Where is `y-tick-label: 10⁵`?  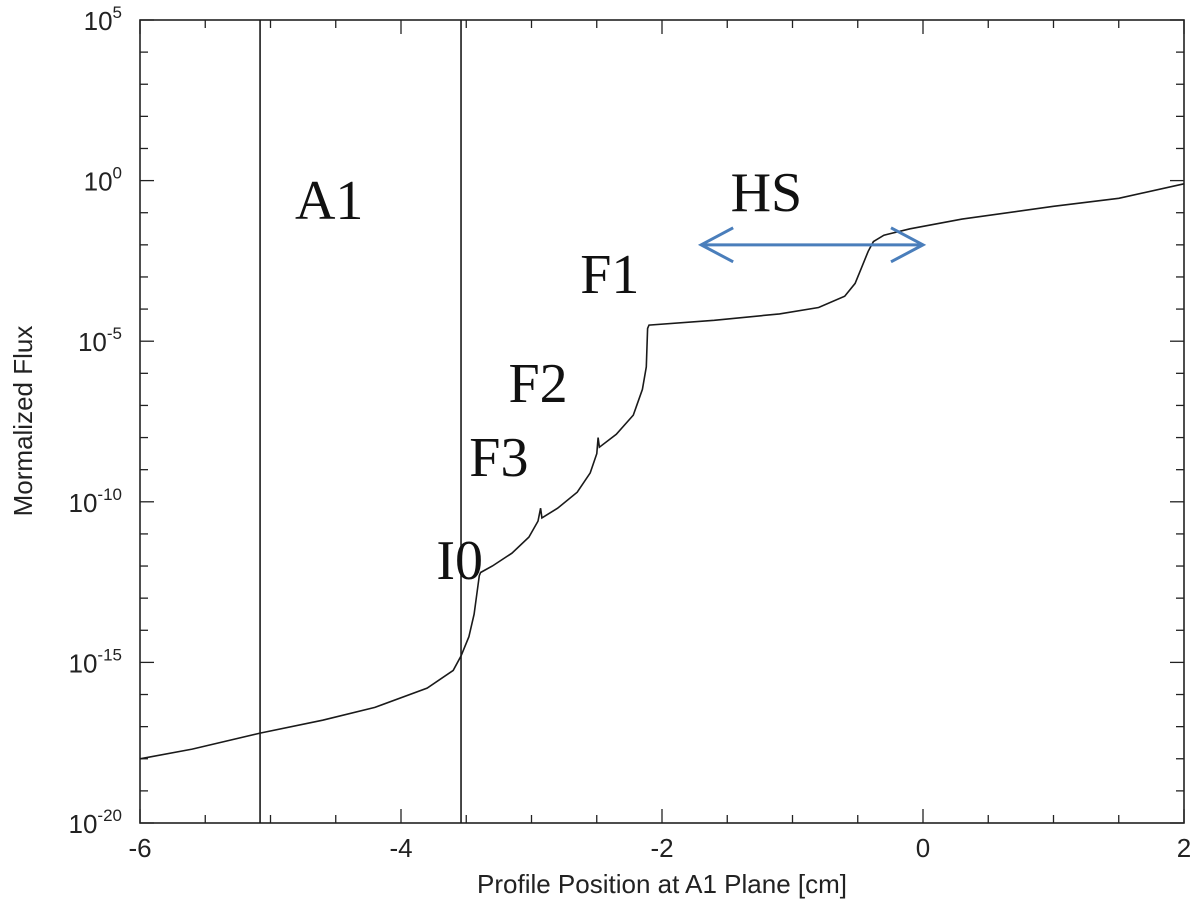
y-tick-label: 10⁵ is located at coordinates (103, 19).